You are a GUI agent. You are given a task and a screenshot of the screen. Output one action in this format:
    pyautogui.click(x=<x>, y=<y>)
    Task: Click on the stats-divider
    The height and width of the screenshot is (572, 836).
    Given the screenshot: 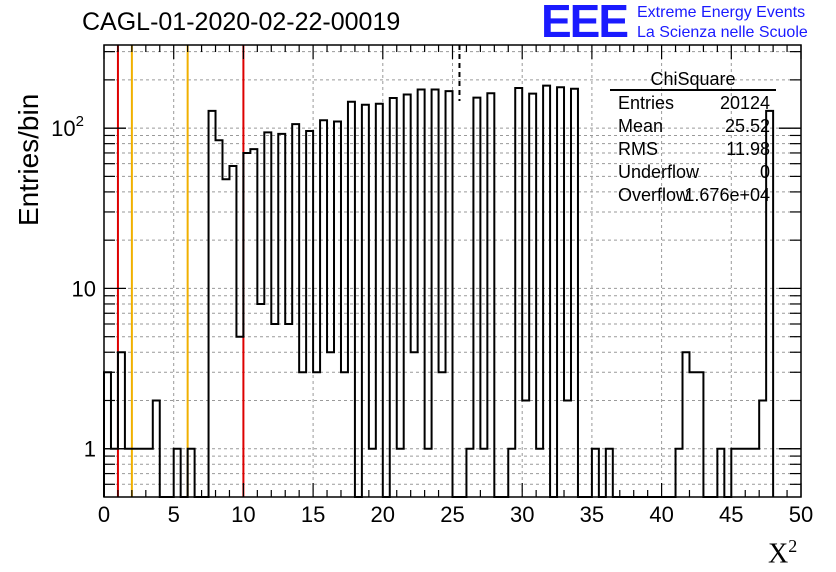 What is the action you would take?
    pyautogui.click(x=693, y=90)
    